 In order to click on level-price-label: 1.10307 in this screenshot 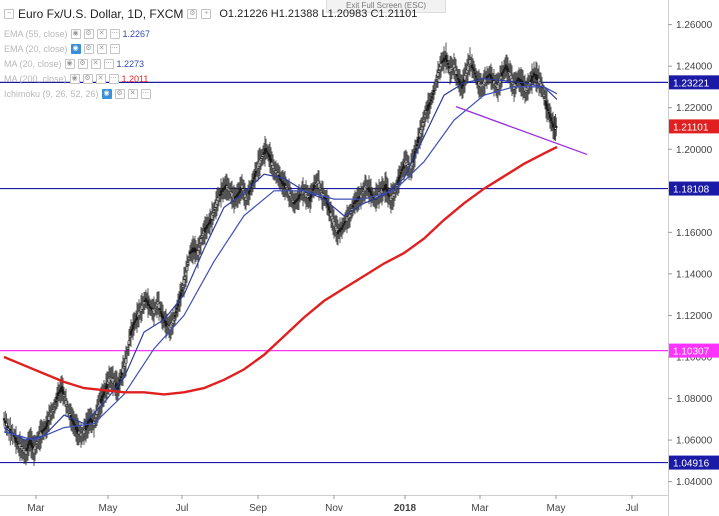, I will do `click(691, 352)`.